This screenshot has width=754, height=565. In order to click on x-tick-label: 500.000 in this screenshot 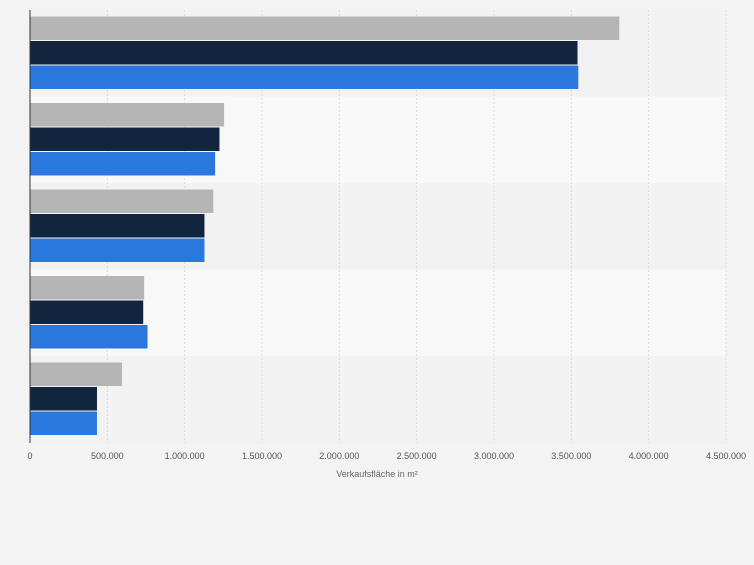, I will do `click(107, 456)`.